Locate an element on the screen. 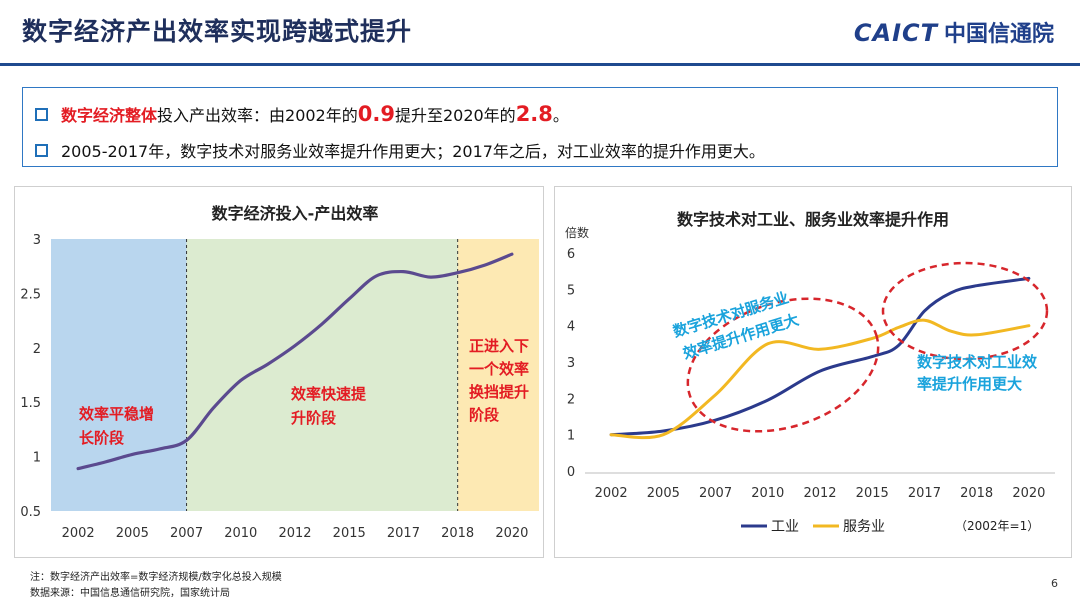 This screenshot has width=1080, height=608. phase2-label-line1: 效率快速提 is located at coordinates (329, 394).